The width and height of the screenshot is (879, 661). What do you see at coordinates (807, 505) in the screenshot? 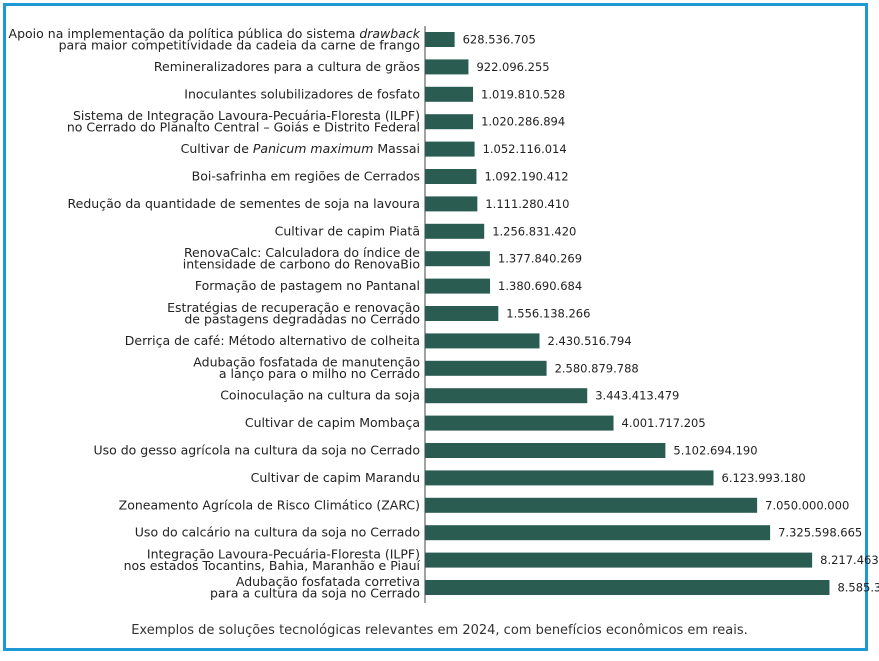
I see `bar-value-label: 7.050.000.000` at bounding box center [807, 505].